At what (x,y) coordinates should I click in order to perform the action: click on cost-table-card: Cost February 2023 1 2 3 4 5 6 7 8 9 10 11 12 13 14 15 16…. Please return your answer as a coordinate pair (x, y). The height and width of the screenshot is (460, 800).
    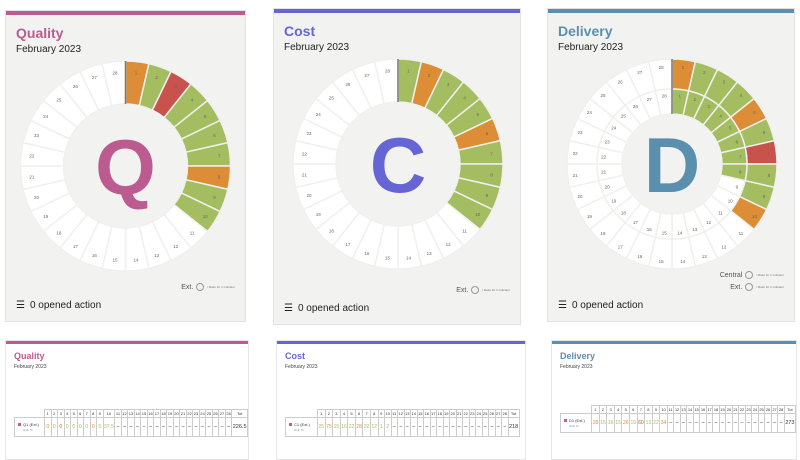
    Looking at the image, I should click on (401, 400).